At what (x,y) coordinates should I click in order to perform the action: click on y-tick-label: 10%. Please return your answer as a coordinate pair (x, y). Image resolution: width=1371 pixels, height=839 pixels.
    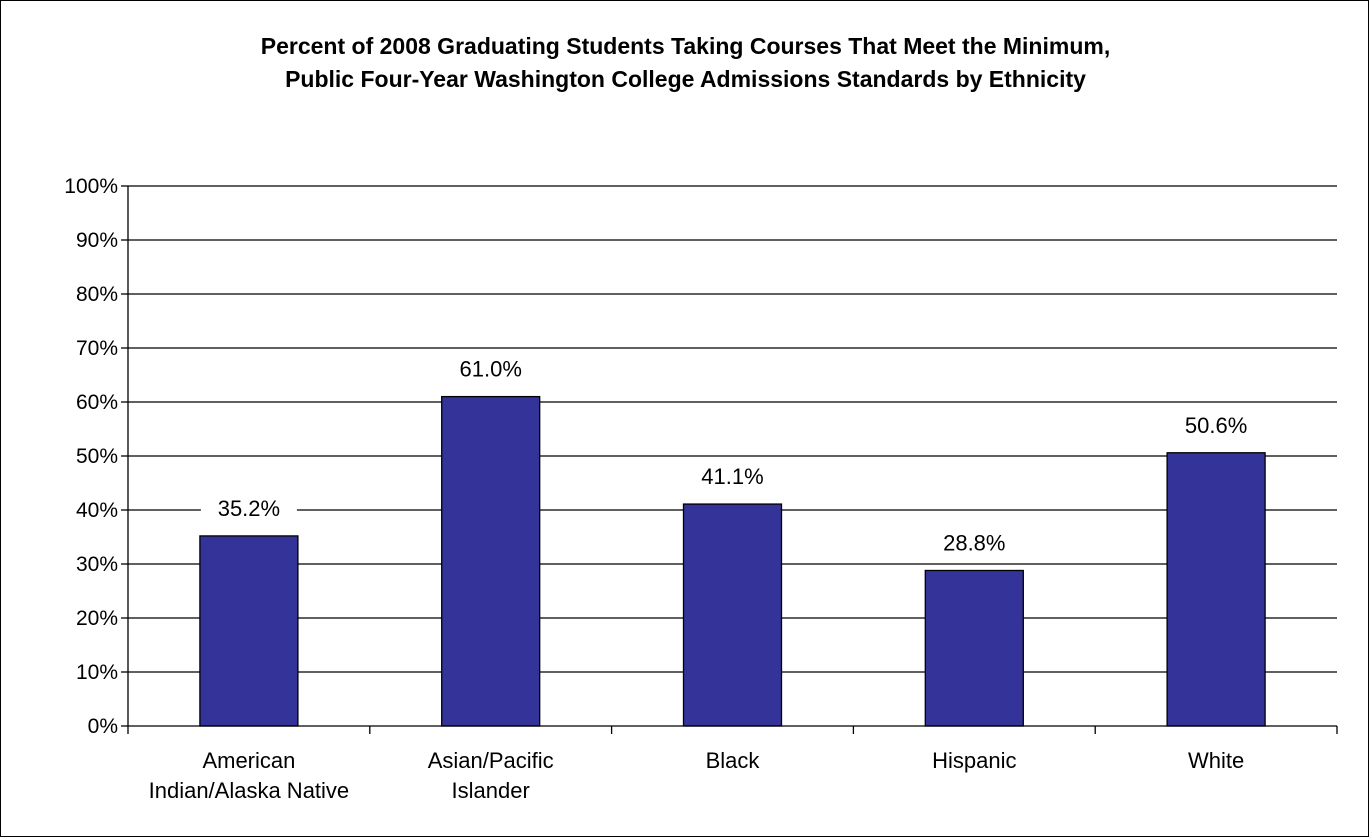
    Looking at the image, I should click on (97, 672).